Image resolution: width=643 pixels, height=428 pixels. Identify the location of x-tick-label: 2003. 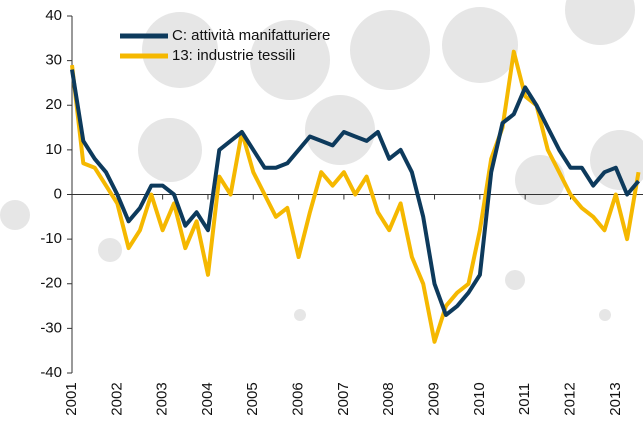
(162, 398).